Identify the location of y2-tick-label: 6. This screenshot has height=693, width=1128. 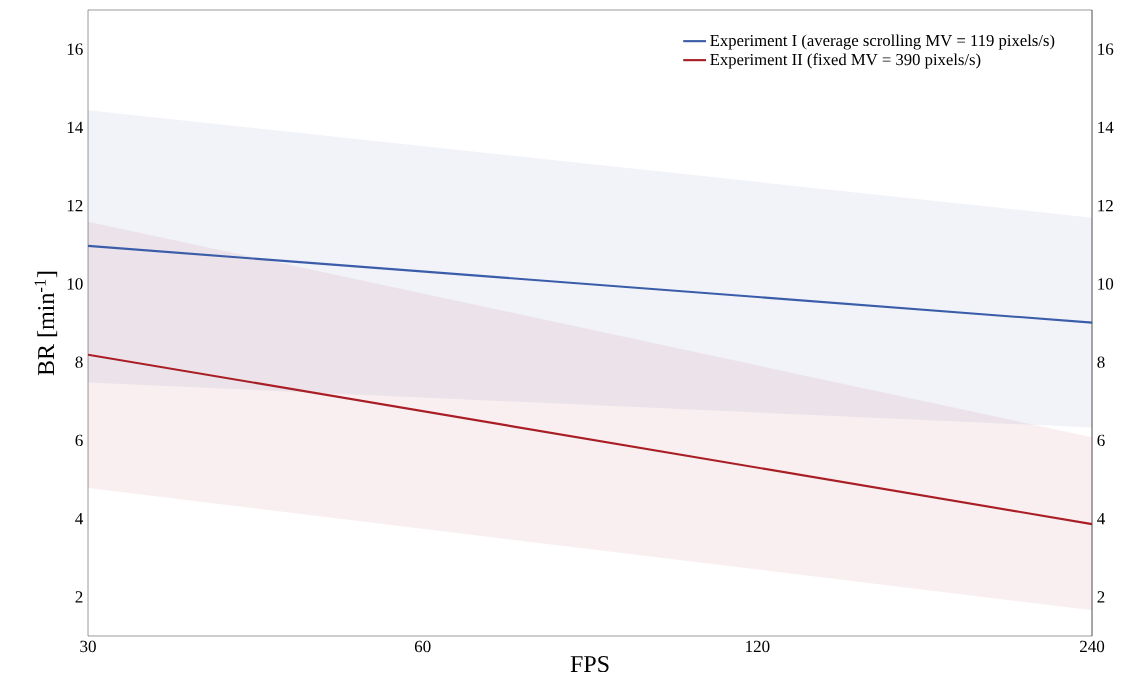
(1101, 440).